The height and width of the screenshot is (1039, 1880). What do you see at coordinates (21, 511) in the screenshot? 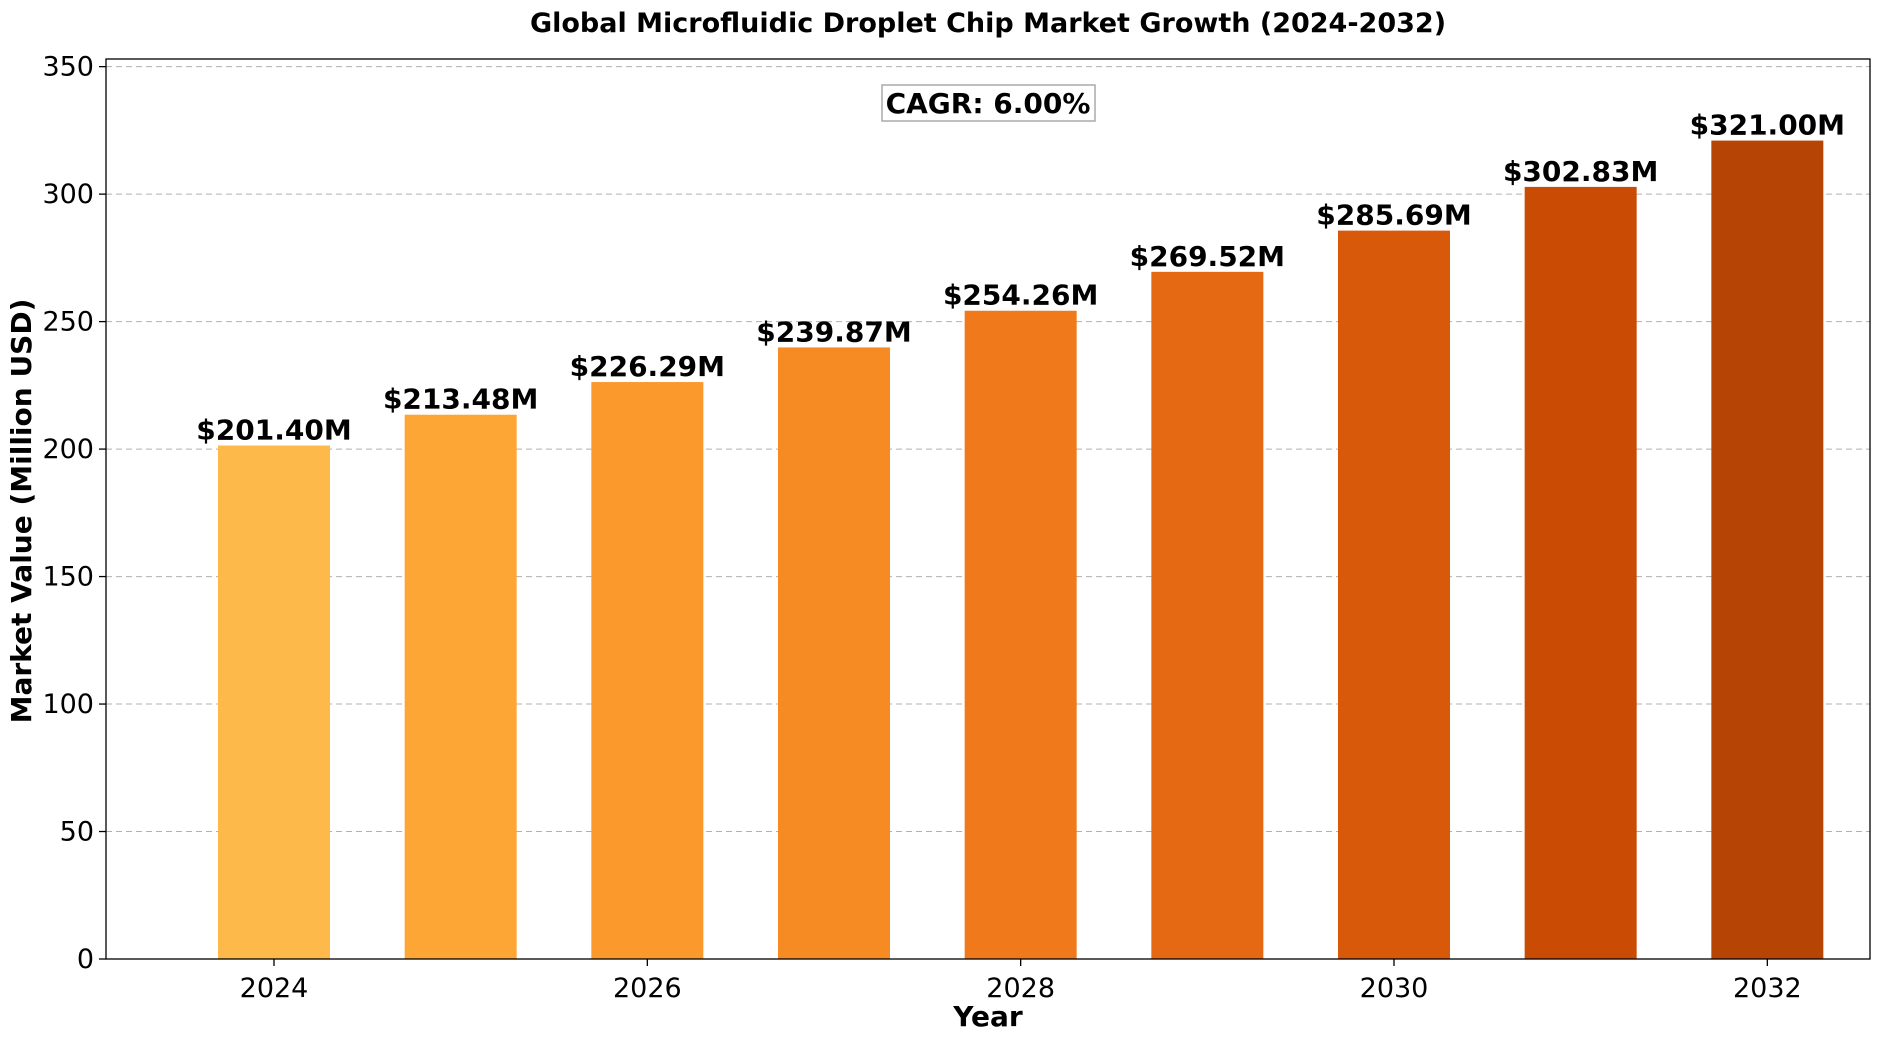
I see `y-axis-label: Market Value (Million USD)` at bounding box center [21, 511].